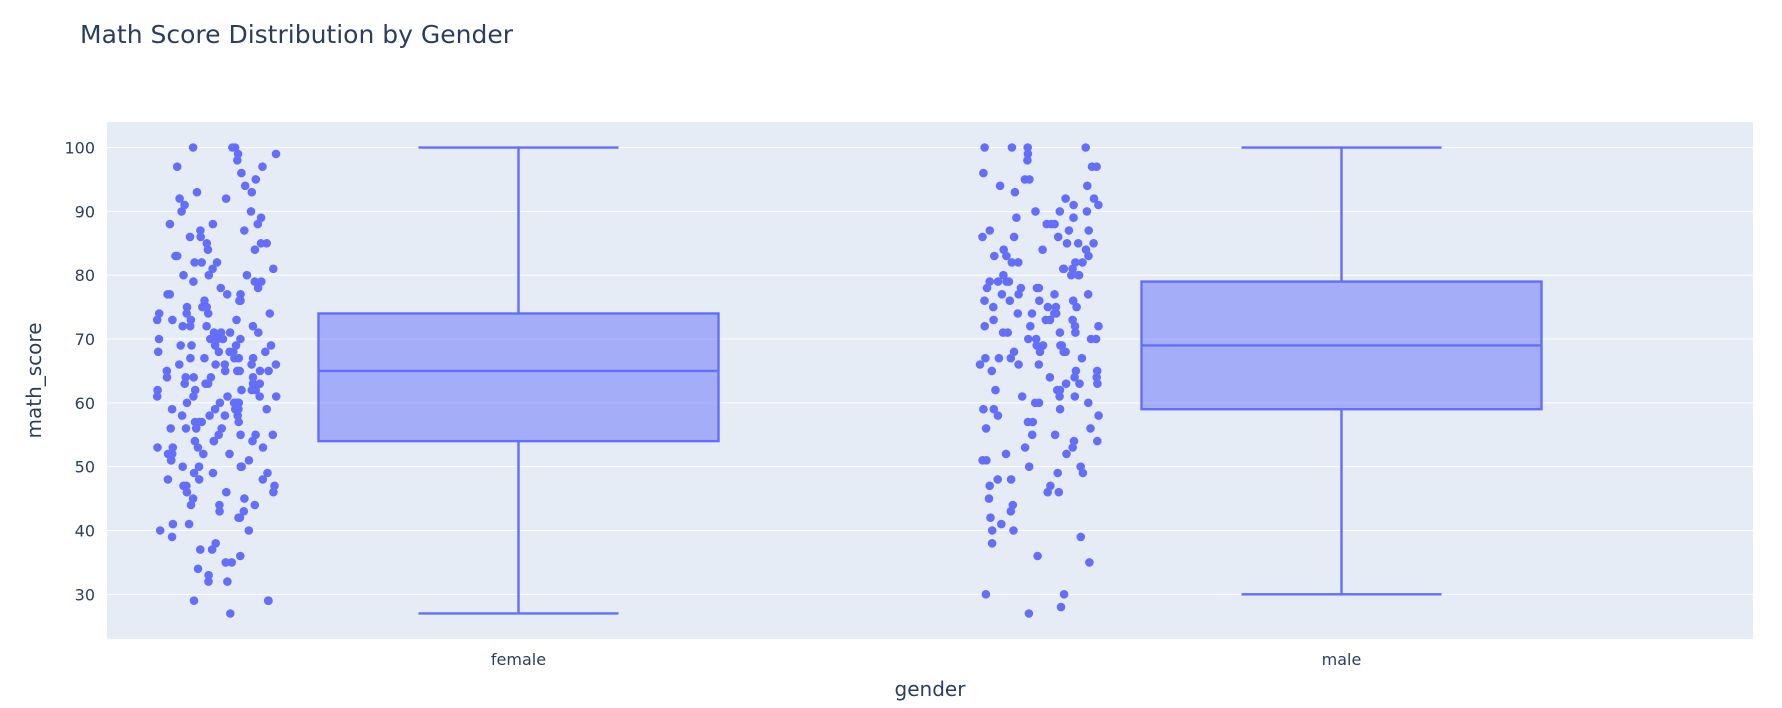 Image resolution: width=1782 pixels, height=708 pixels. I want to click on iqr-box, so click(518, 377).